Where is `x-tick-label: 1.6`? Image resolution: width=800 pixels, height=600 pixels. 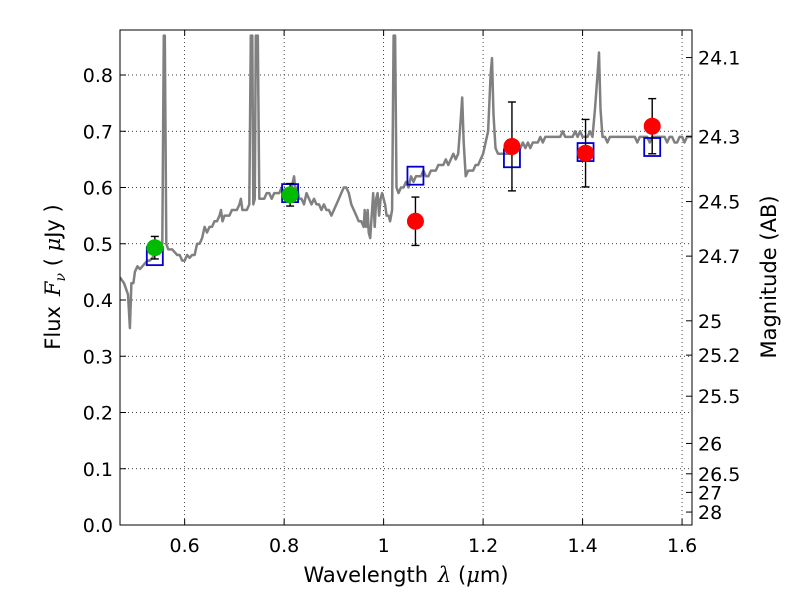 x-tick-label: 1.6 is located at coordinates (682, 546).